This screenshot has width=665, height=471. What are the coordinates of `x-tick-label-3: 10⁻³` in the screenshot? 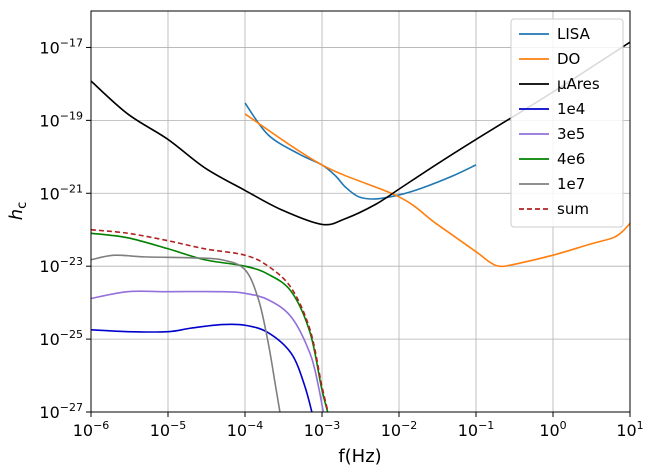 It's located at (322, 429).